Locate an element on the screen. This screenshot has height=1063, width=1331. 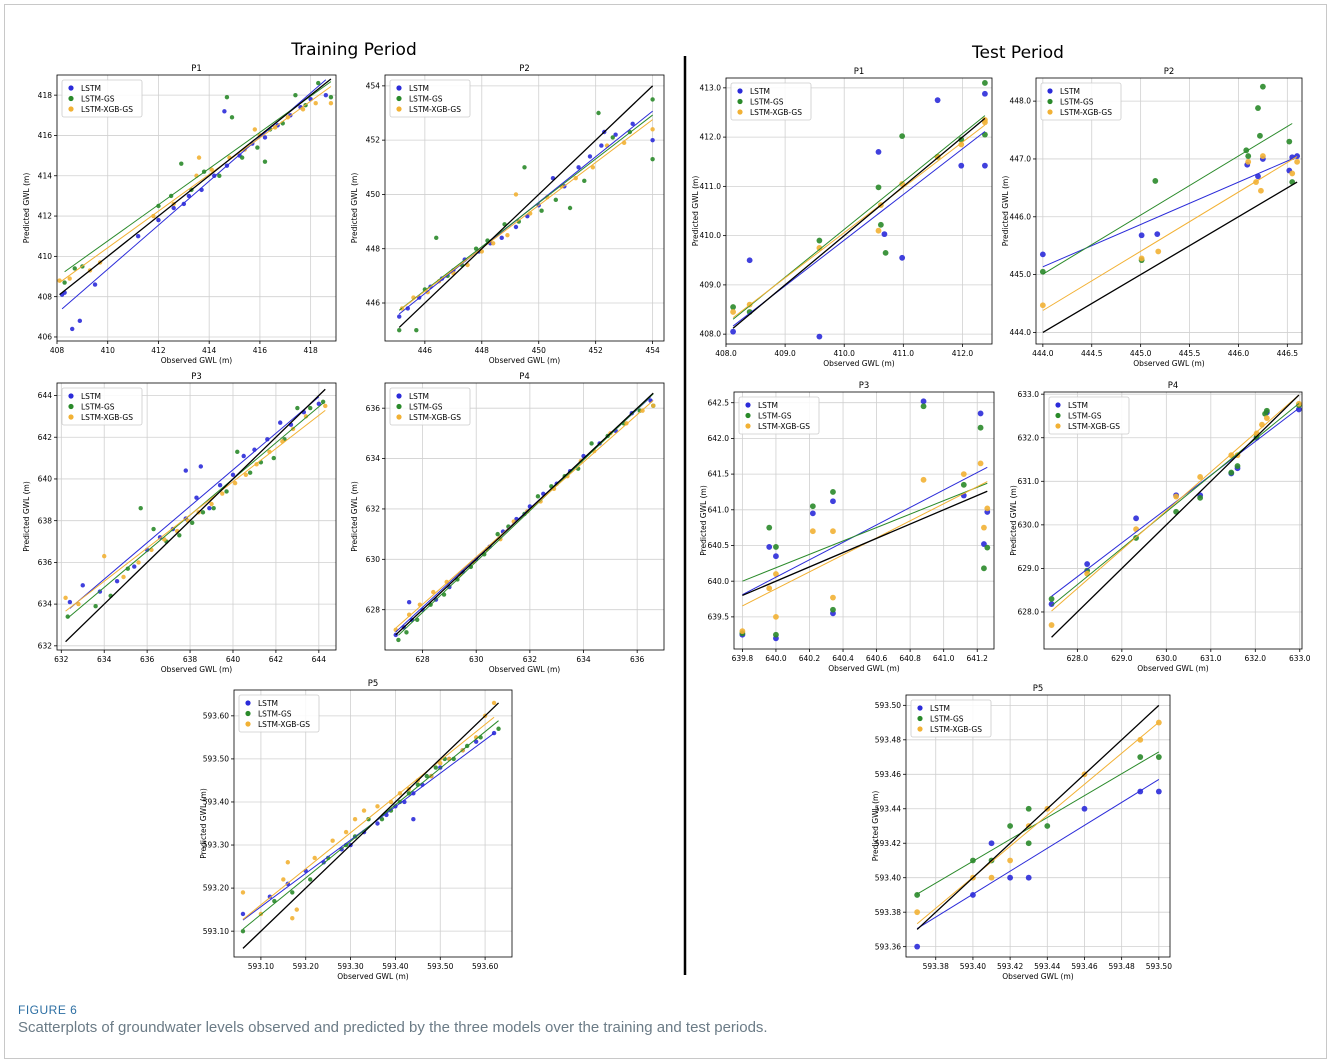
x-tick-label: 444.5 is located at coordinates (1092, 353).